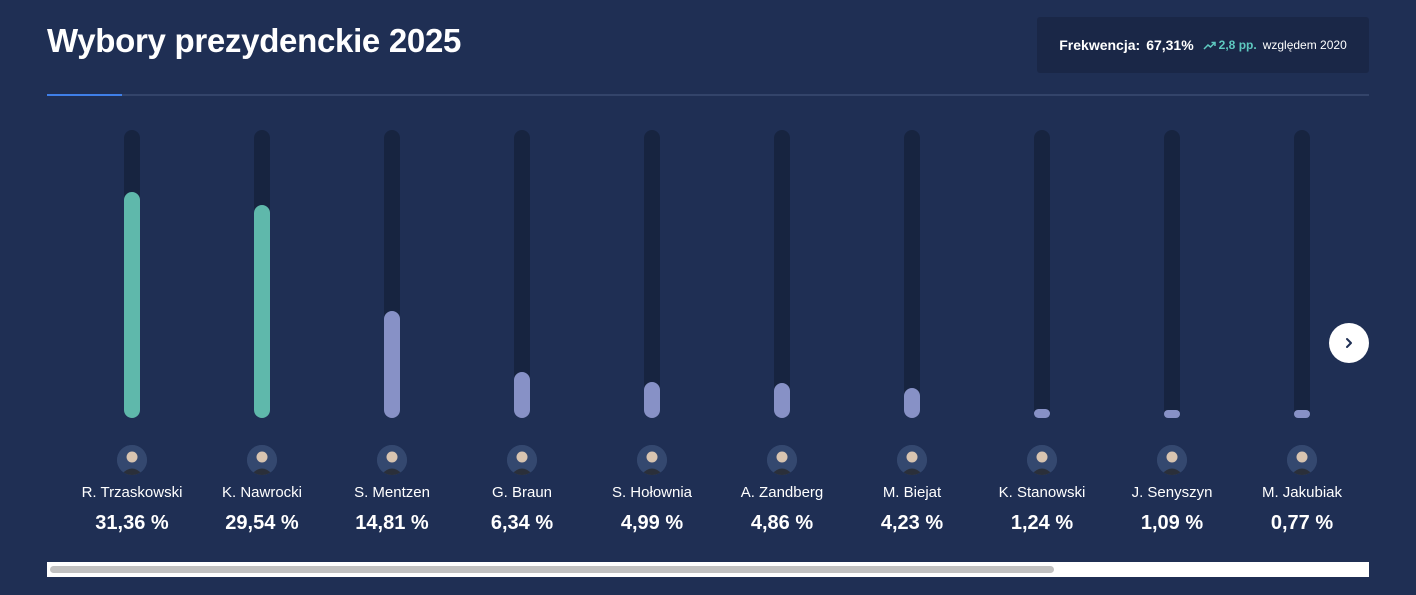  I want to click on candidate-name: S. Hołownia, so click(652, 492).